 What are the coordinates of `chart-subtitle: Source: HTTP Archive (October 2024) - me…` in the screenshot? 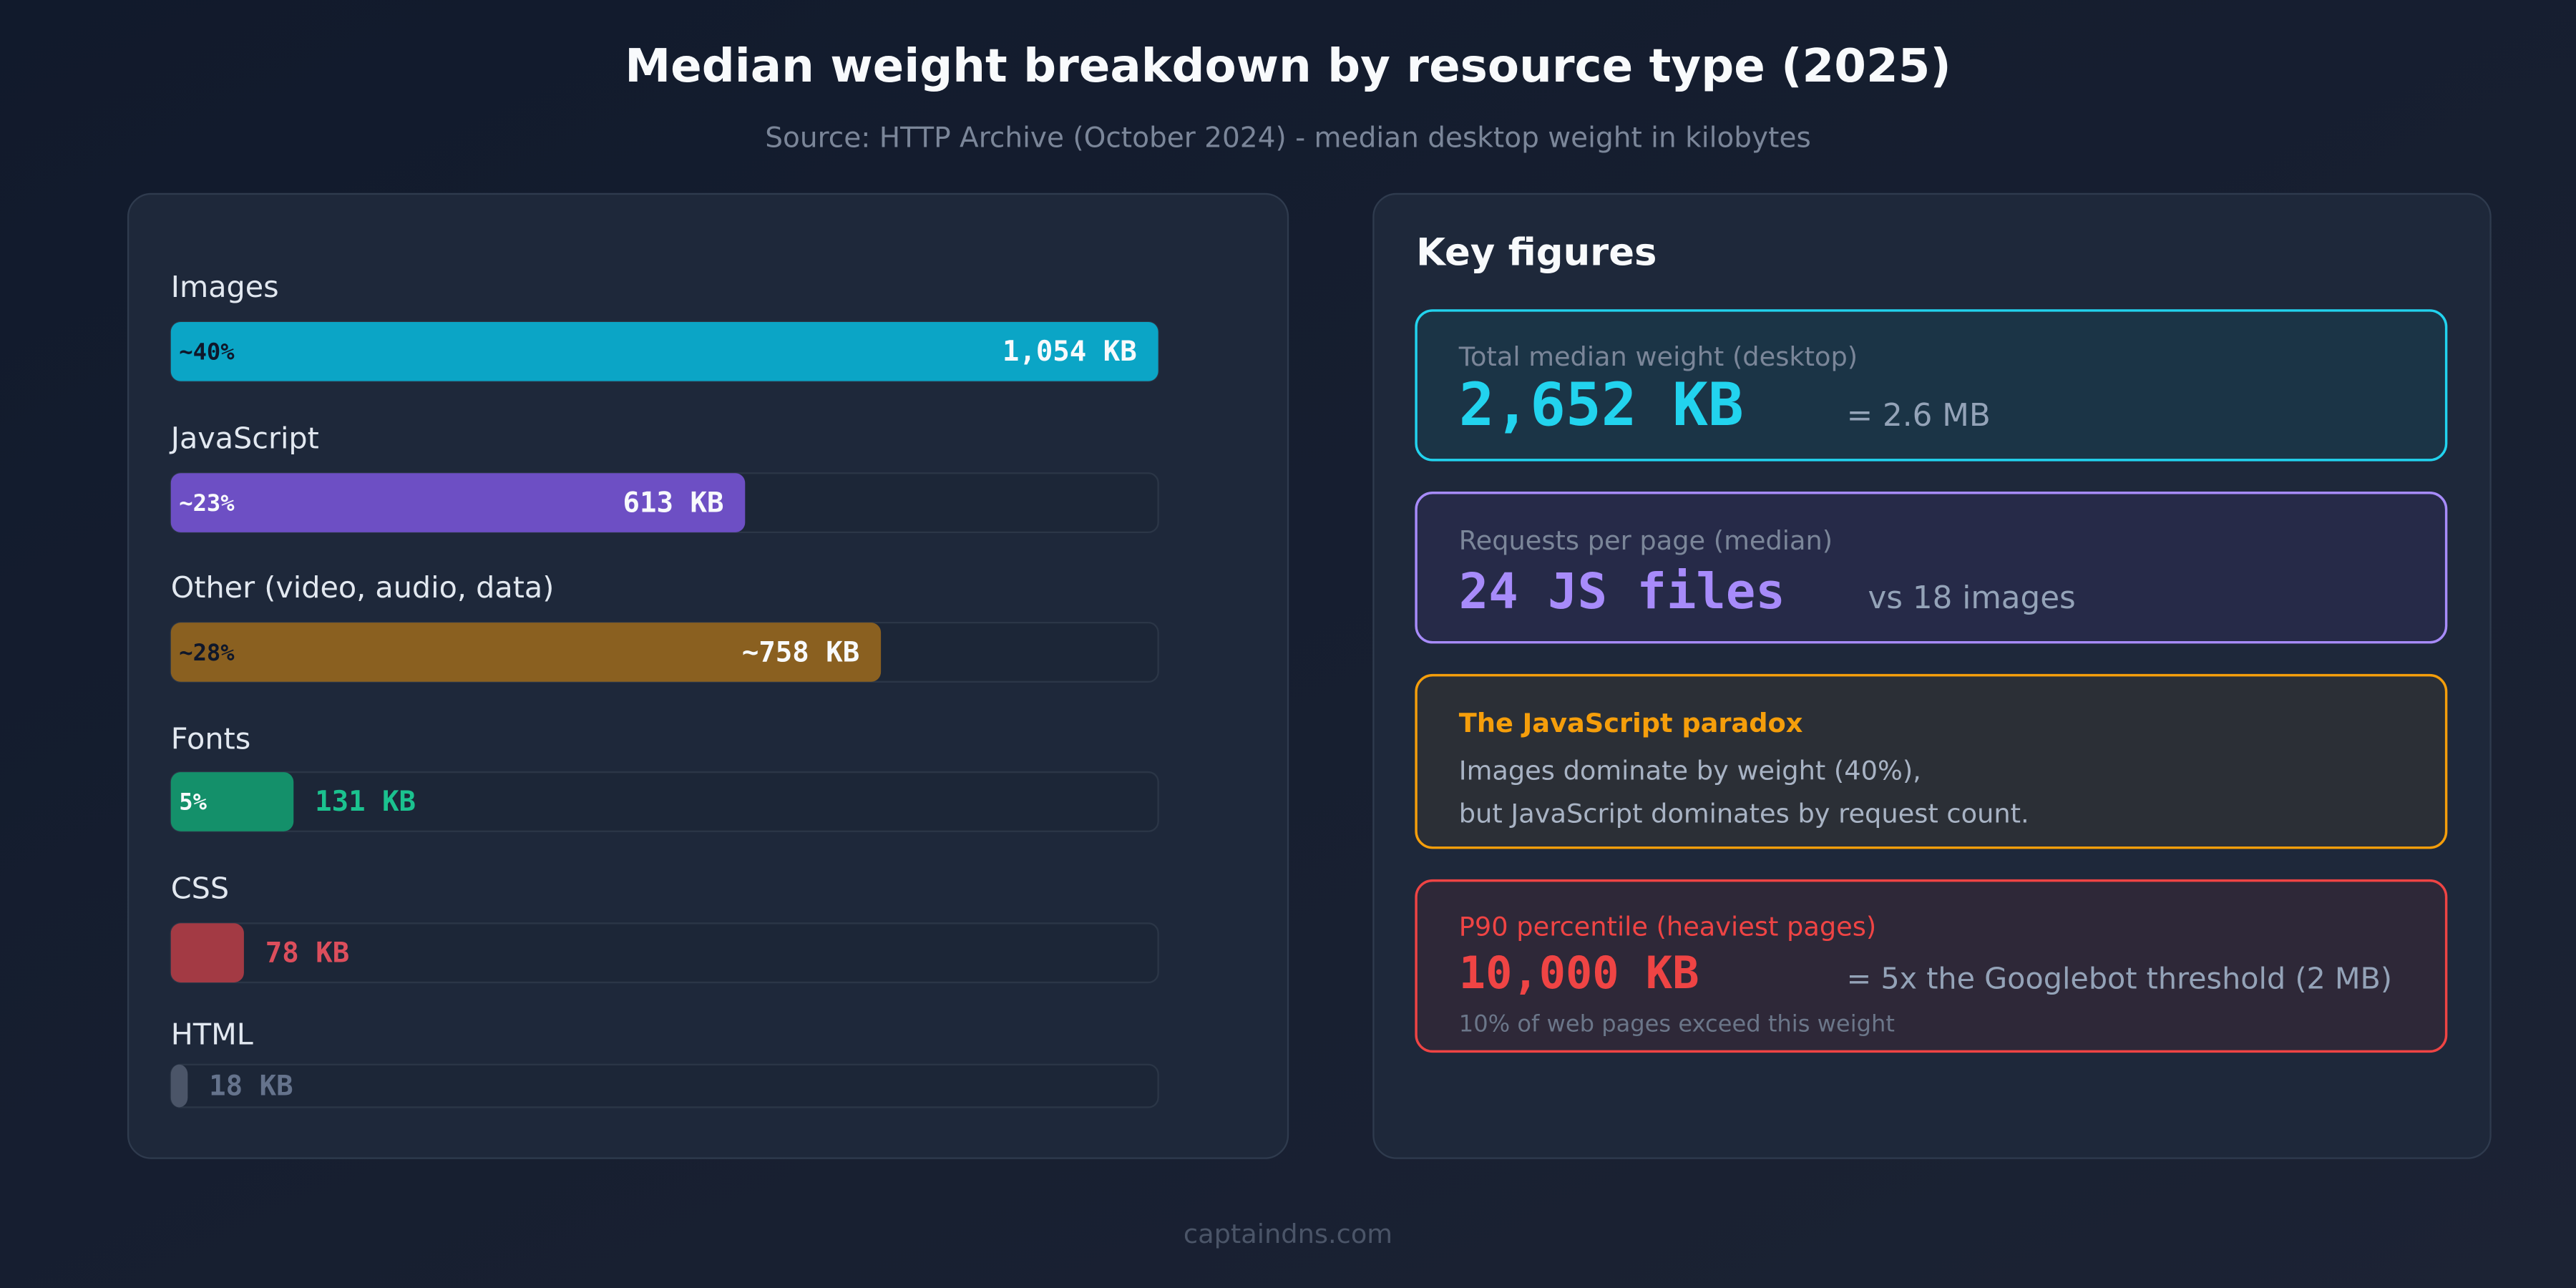 It's located at (1288, 138).